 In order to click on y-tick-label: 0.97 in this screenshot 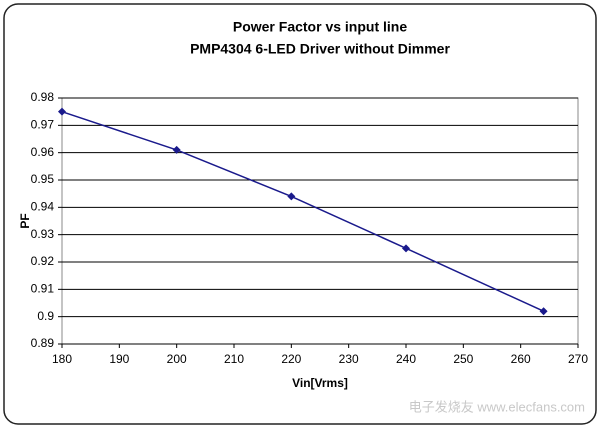, I will do `click(43, 125)`.